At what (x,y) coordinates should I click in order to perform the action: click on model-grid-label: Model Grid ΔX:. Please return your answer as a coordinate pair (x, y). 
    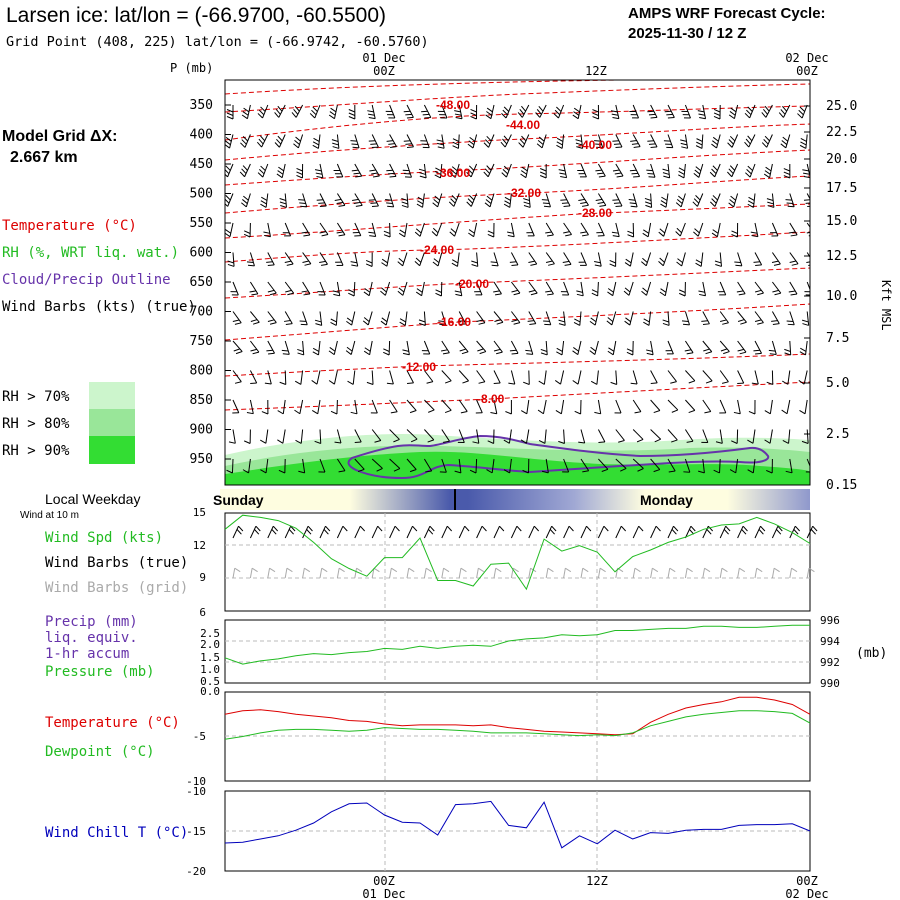
    Looking at the image, I should click on (60, 136).